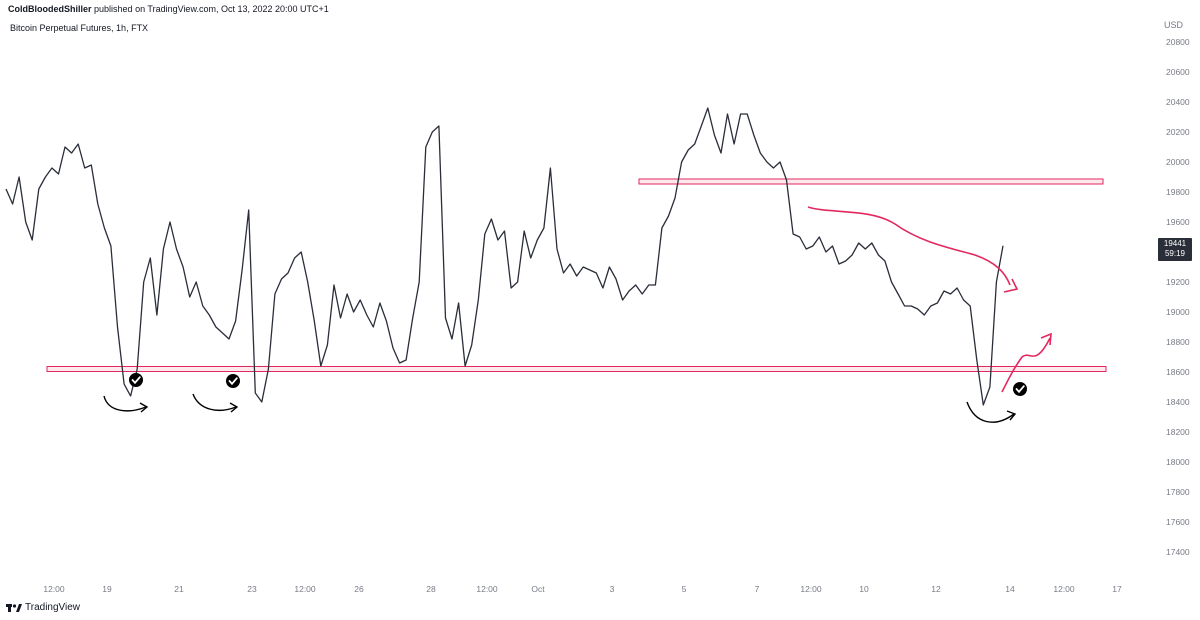 Image resolution: width=1200 pixels, height=620 pixels. Describe the element at coordinates (50, 9) in the screenshot. I see `author-name: ColdBloodedShiller` at that location.